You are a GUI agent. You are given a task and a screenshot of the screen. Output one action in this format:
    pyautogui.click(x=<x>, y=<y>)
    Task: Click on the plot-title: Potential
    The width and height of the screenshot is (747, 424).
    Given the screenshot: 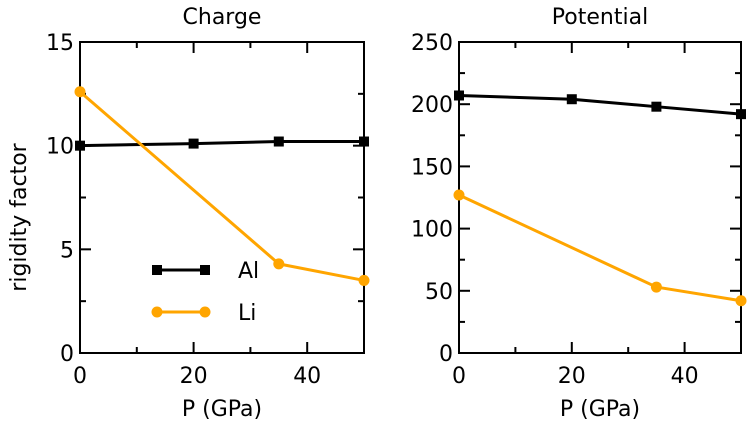 What is the action you would take?
    pyautogui.click(x=600, y=17)
    